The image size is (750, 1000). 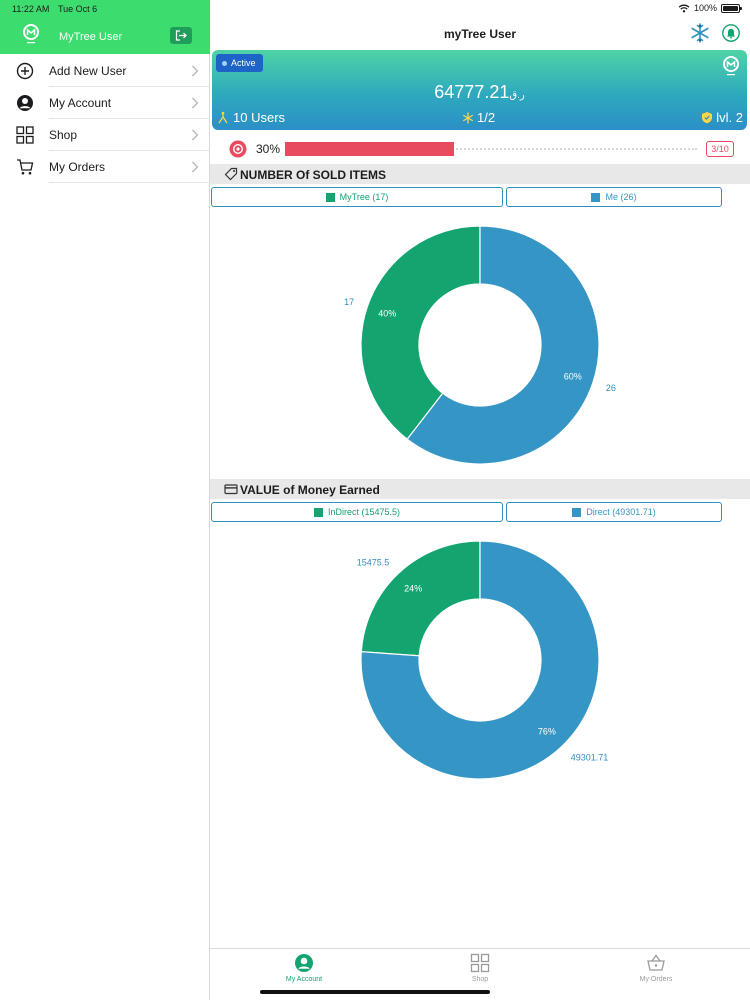 What do you see at coordinates (31, 9) in the screenshot?
I see `status-time: 11:22 AM` at bounding box center [31, 9].